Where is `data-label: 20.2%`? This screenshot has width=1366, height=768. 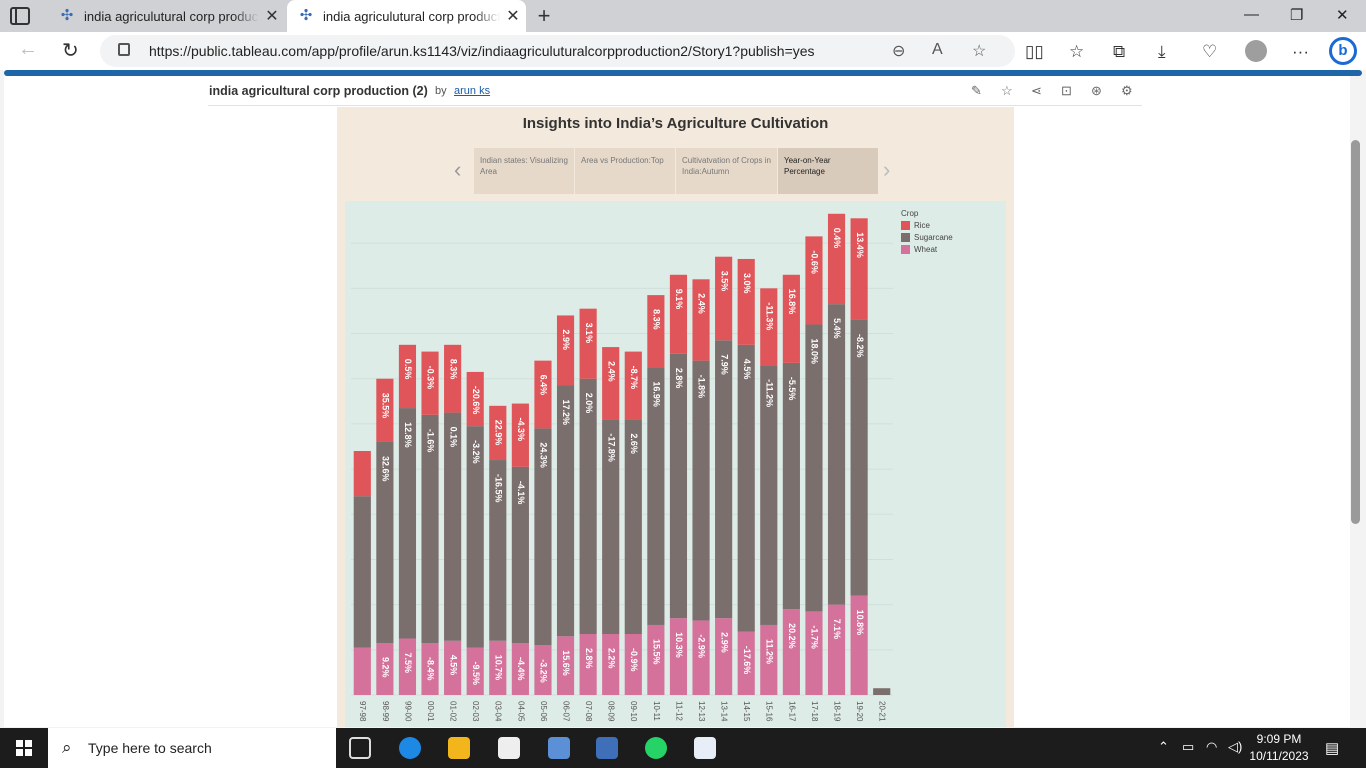 data-label: 20.2% is located at coordinates (792, 636).